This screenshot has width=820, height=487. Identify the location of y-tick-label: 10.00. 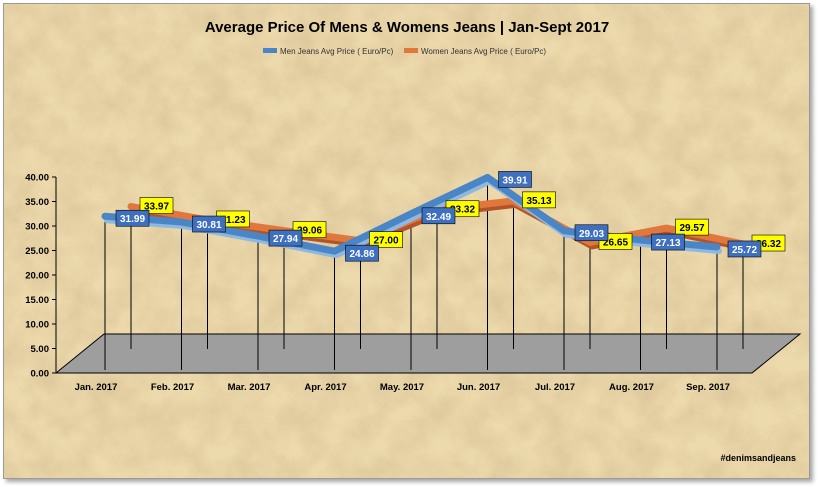
(37, 325).